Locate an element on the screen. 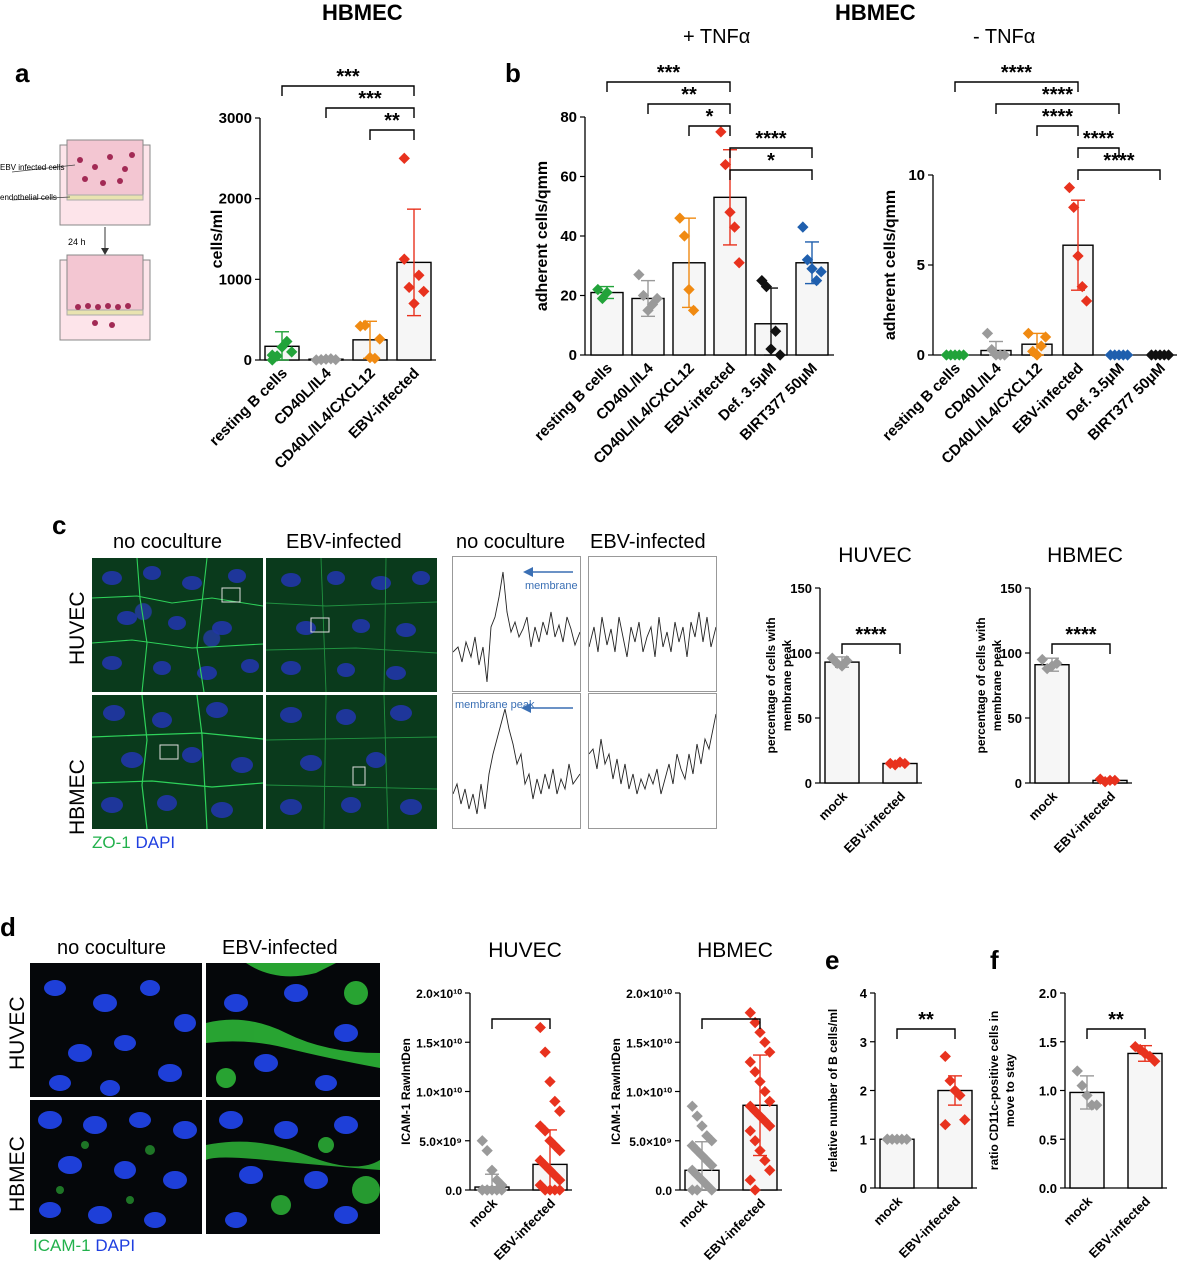 Image resolution: width=1177 pixels, height=1280 pixels. c-legend-dapi: DAPI is located at coordinates (155, 842).